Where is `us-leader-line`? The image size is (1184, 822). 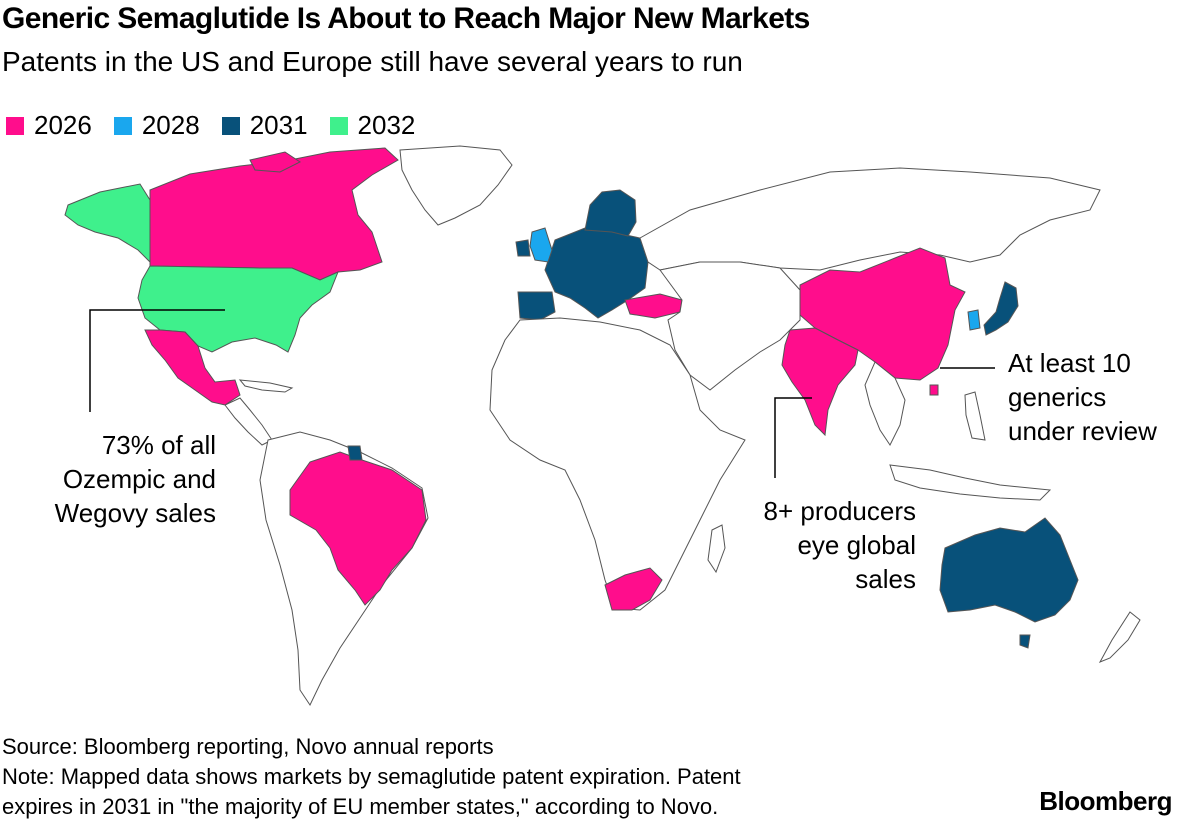
us-leader-line is located at coordinates (157, 360).